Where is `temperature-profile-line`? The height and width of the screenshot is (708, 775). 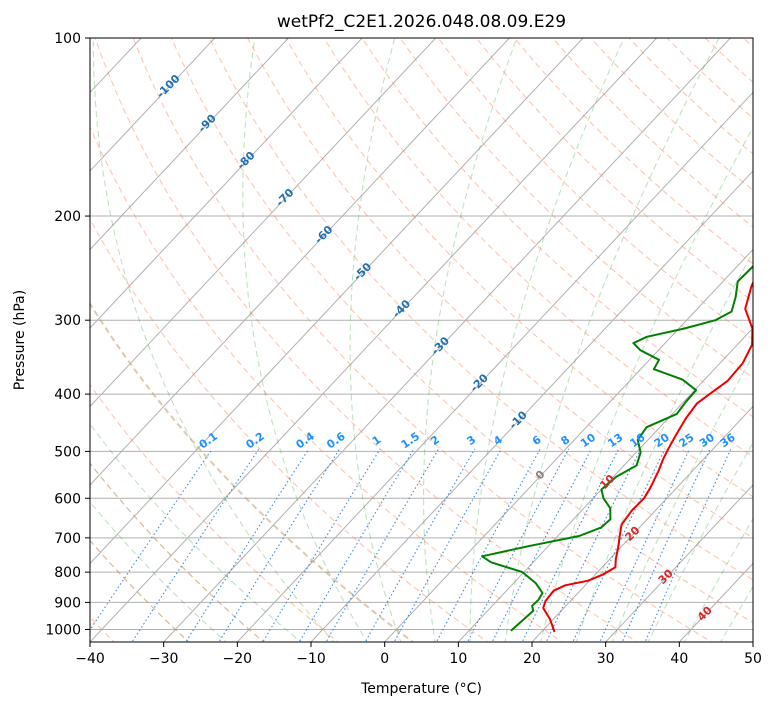
temperature-profile-line is located at coordinates (647, 456).